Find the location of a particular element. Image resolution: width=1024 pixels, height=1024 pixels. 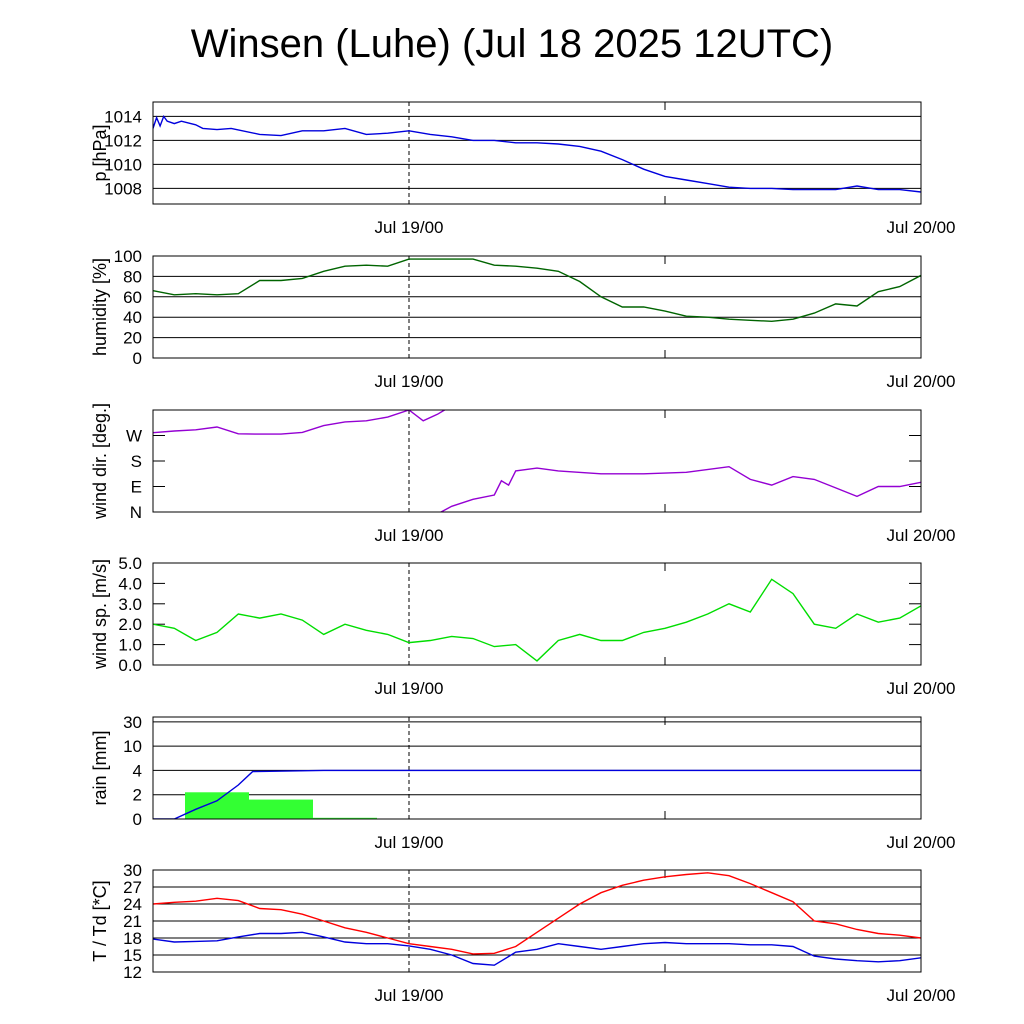

ytick-label-wind_dir: N is located at coordinates (136, 512).